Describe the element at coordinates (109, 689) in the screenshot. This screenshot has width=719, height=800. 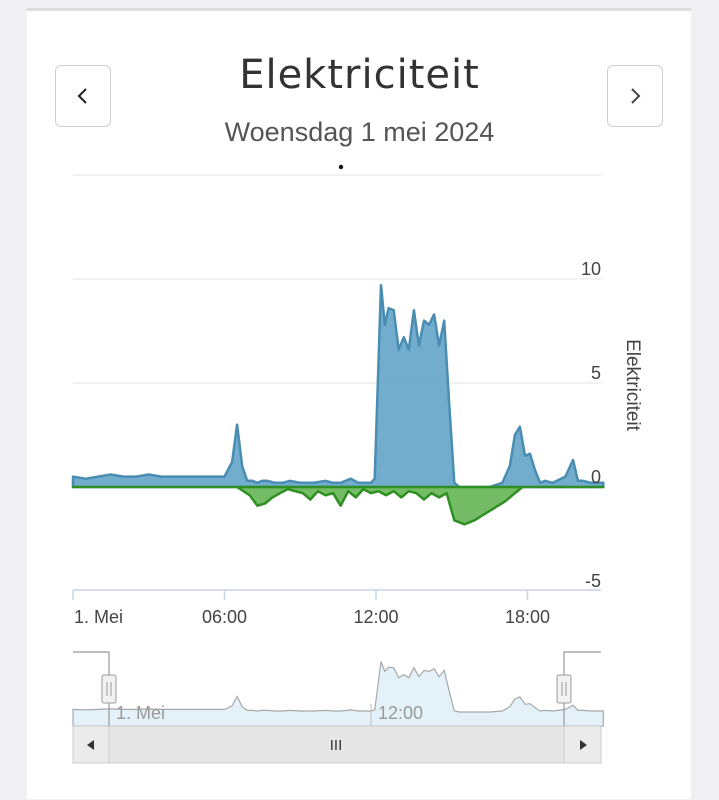
I see `navigator-left-handle` at that location.